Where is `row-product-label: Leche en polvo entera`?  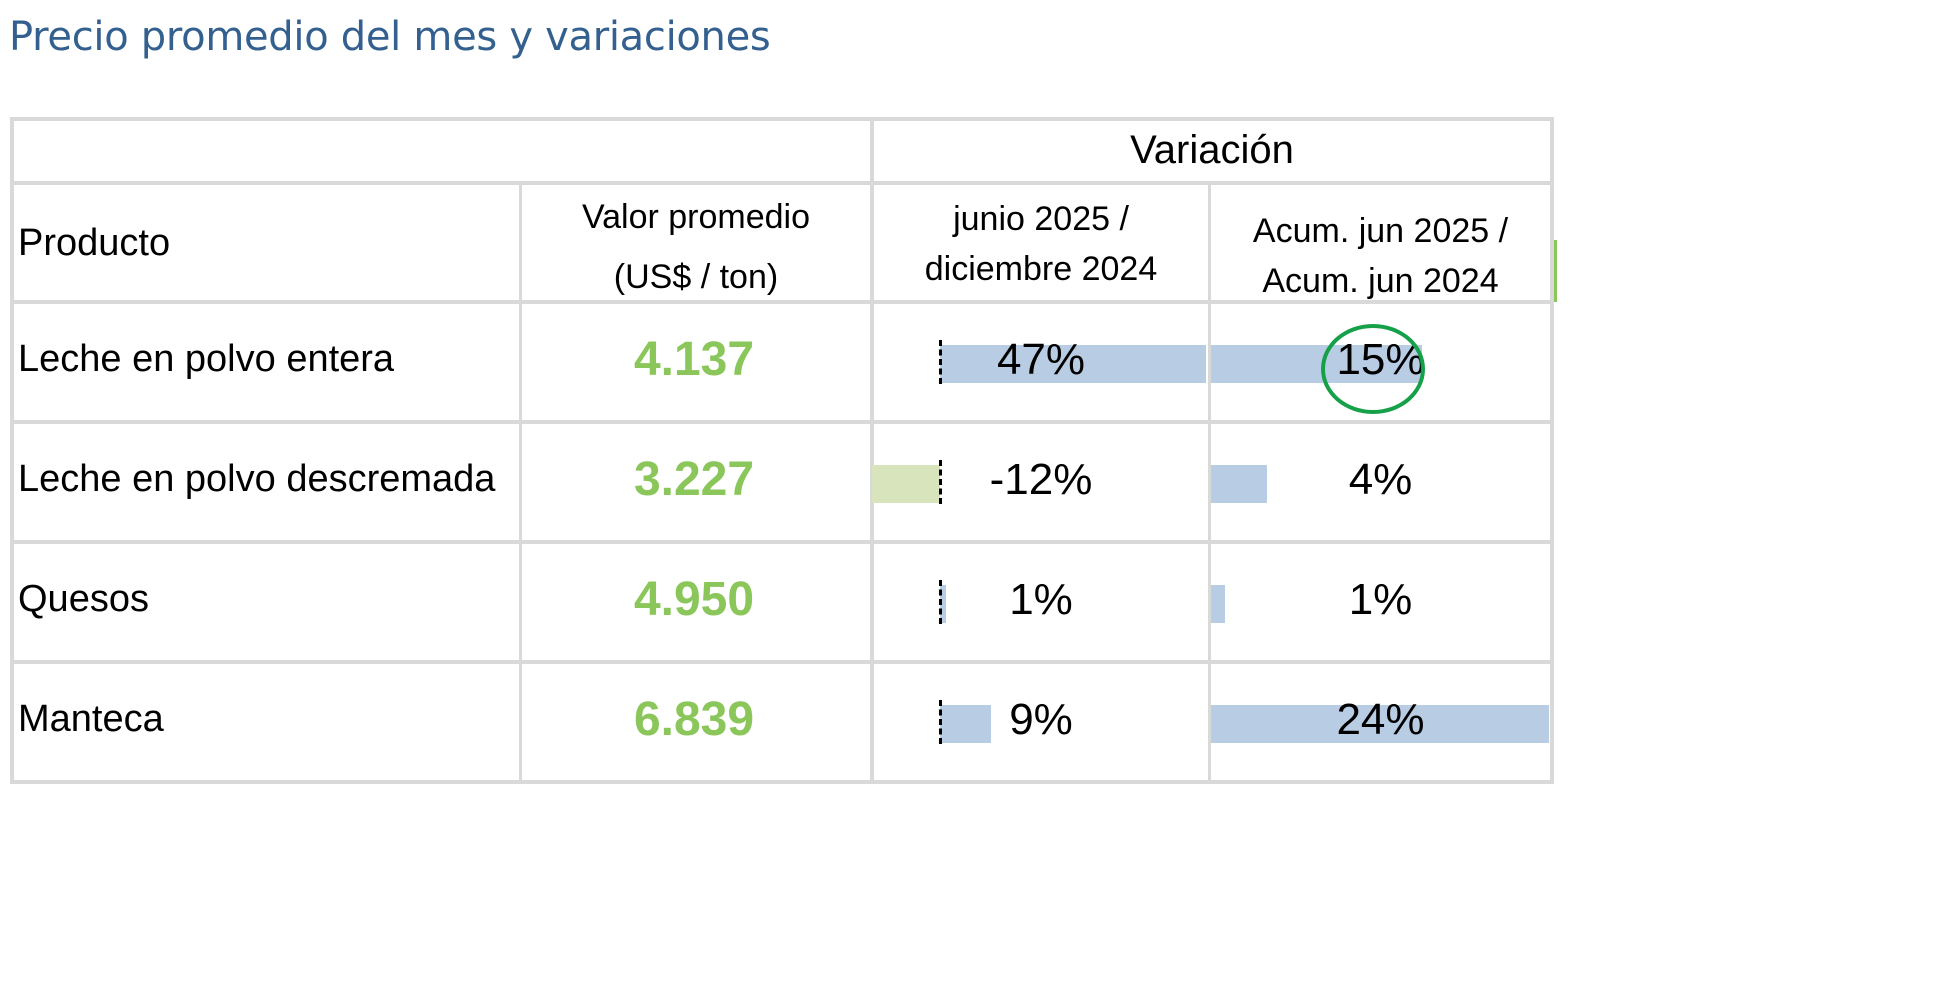
row-product-label: Leche en polvo entera is located at coordinates (206, 359).